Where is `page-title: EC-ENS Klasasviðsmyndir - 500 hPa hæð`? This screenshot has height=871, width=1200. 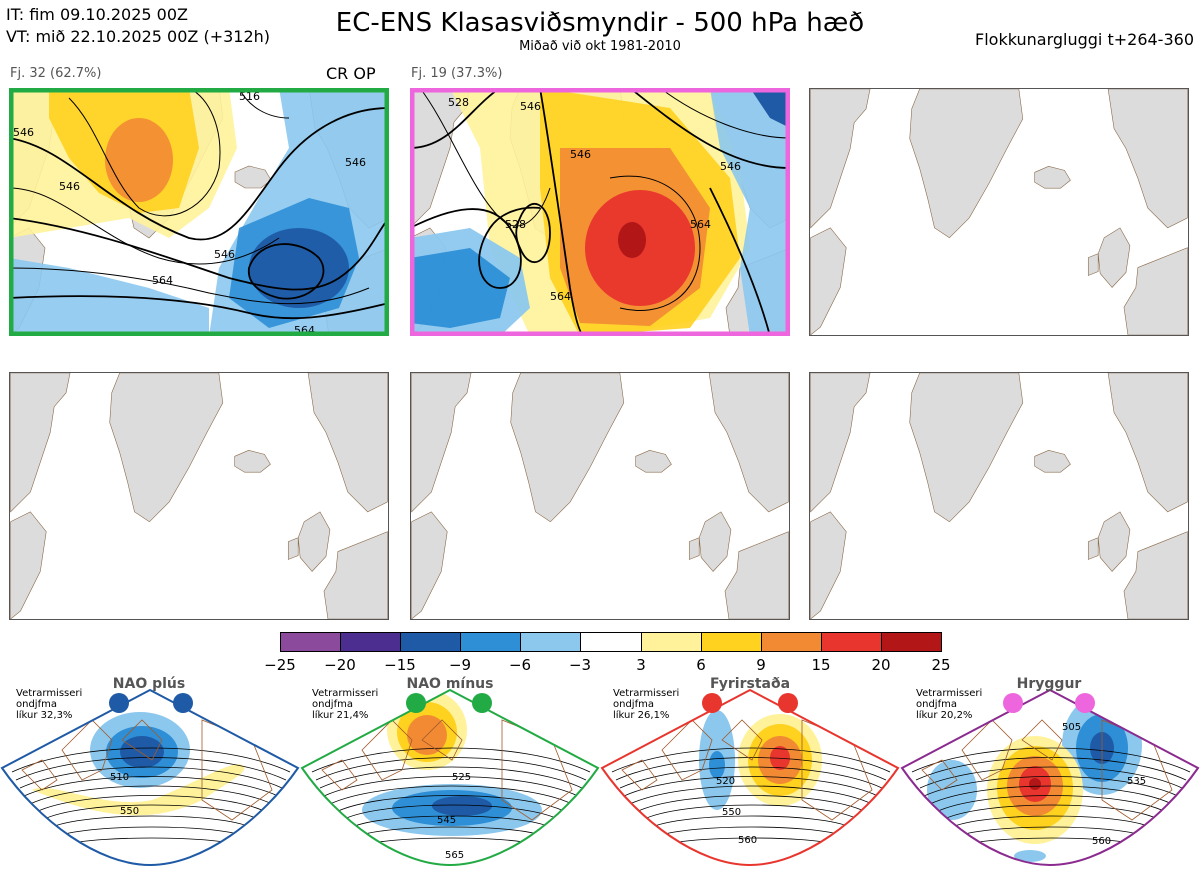
page-title: EC-ENS Klasasviðsmyndir - 500 hPa hæð is located at coordinates (600, 23).